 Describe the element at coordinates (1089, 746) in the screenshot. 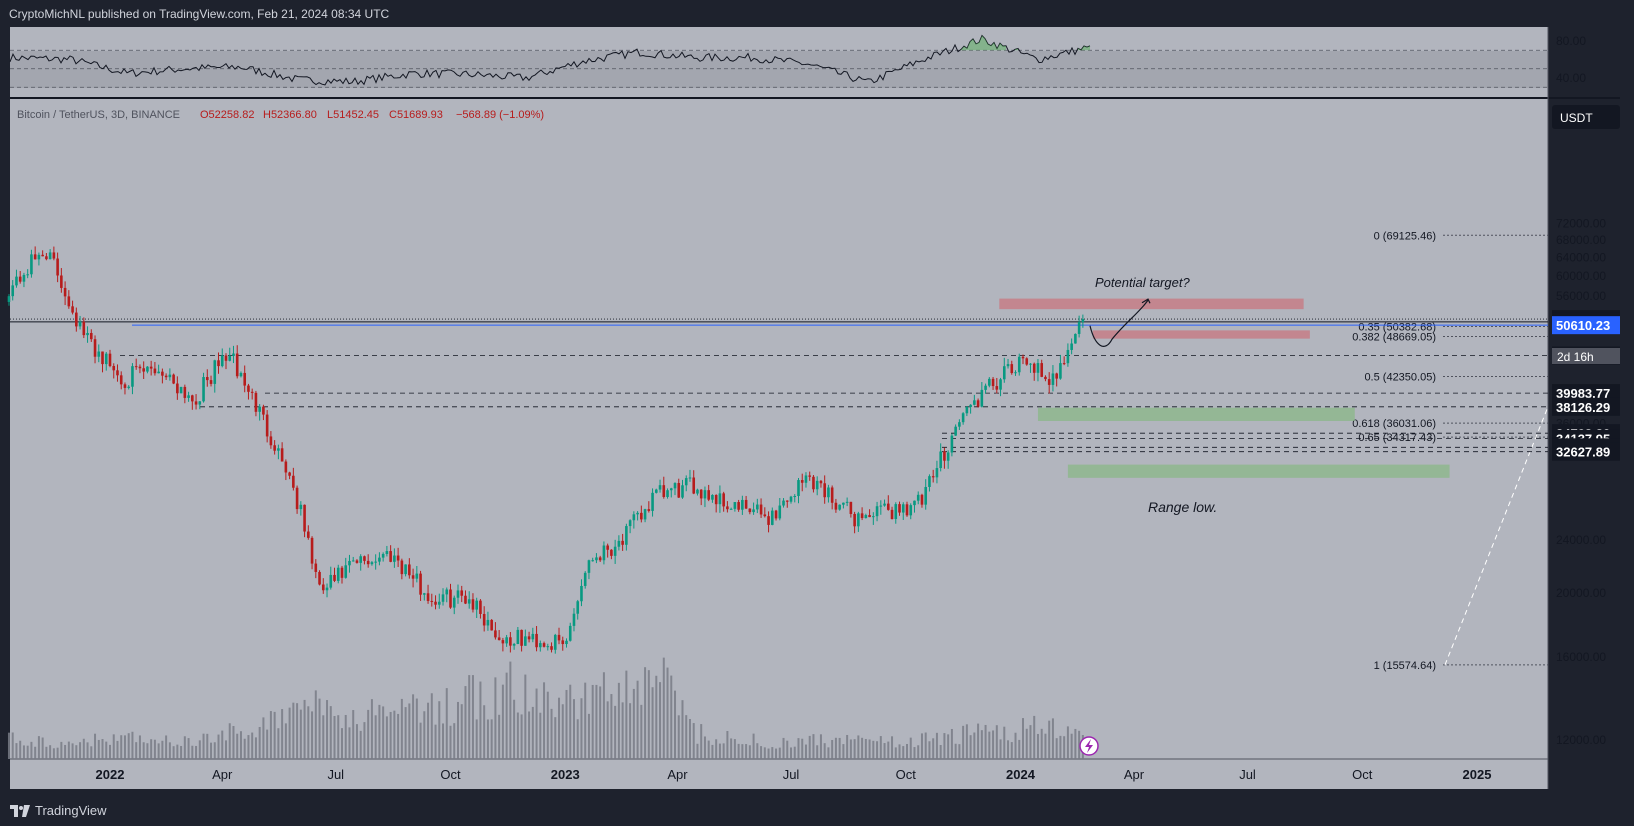

I see `flash-icon` at that location.